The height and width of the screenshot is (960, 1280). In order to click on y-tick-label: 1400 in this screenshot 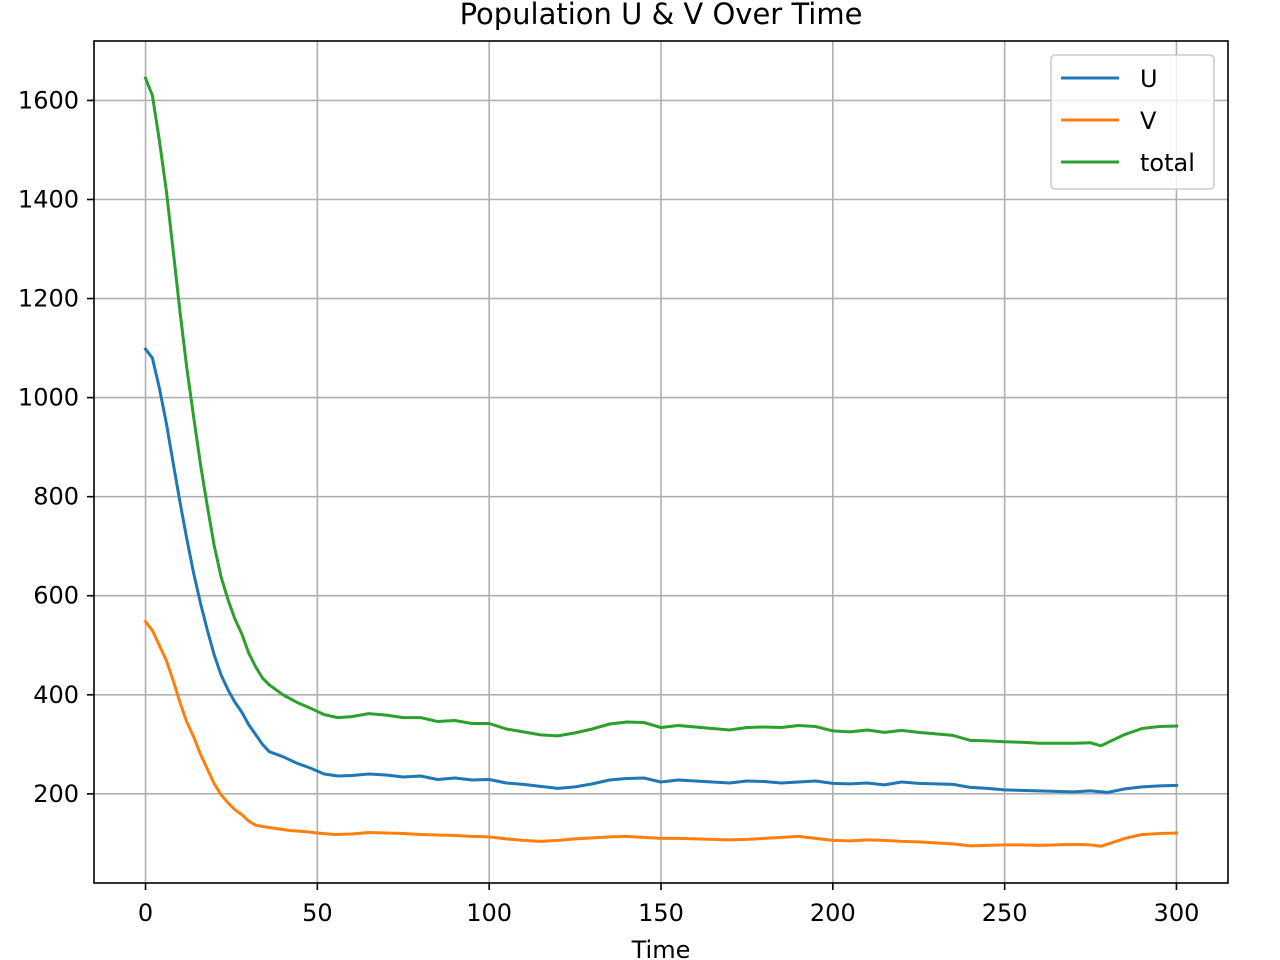, I will do `click(48, 199)`.